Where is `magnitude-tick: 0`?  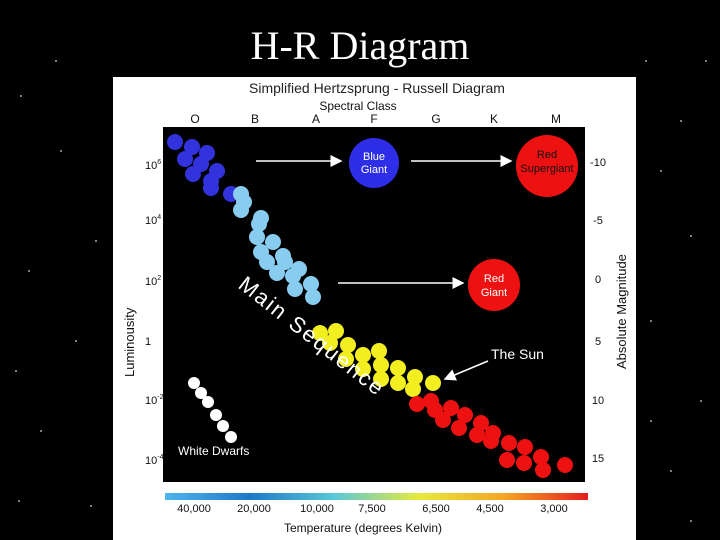 magnitude-tick: 0 is located at coordinates (598, 280).